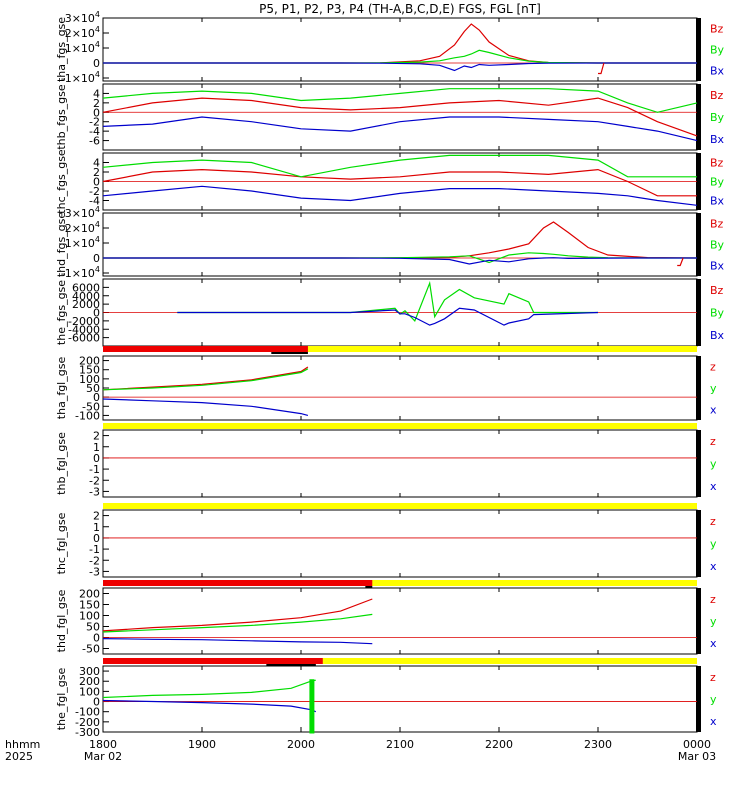 The width and height of the screenshot is (750, 800). I want to click on time-tick-date: Mar 02, so click(103, 756).